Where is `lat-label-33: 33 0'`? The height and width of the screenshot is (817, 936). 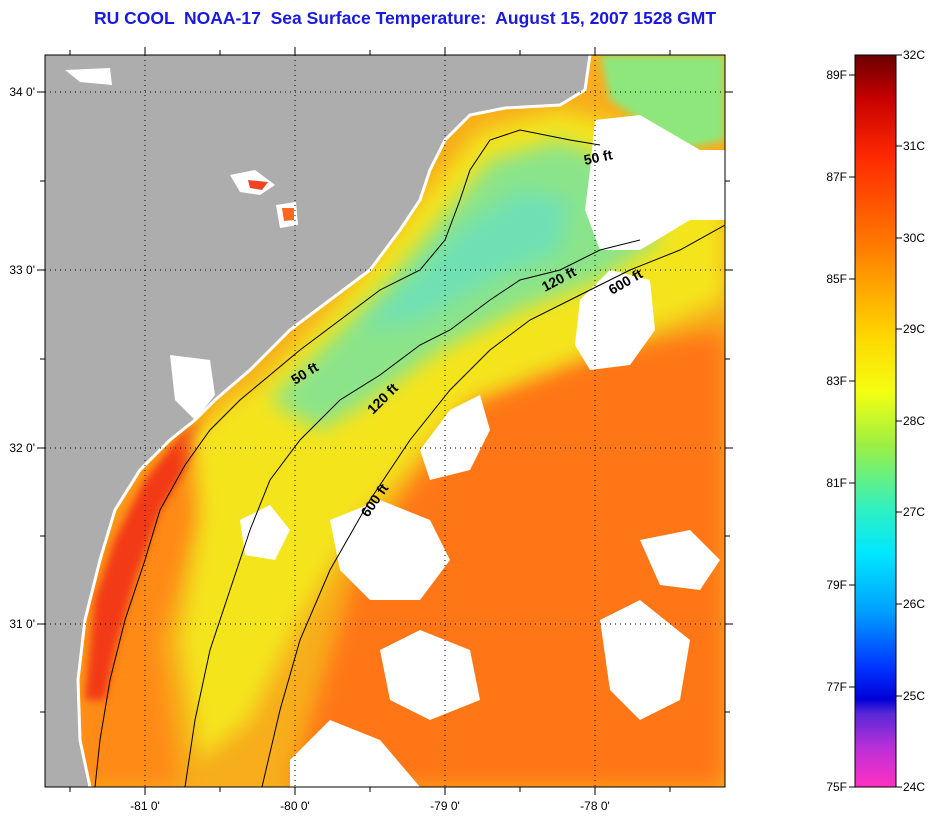
lat-label-33: 33 0' is located at coordinates (22, 270).